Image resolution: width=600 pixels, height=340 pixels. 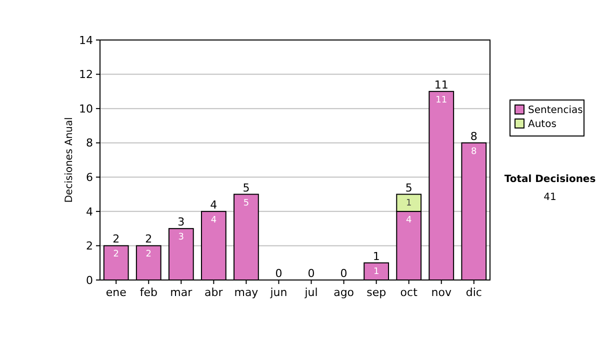 I want to click on total-label: 11, so click(x=441, y=85).